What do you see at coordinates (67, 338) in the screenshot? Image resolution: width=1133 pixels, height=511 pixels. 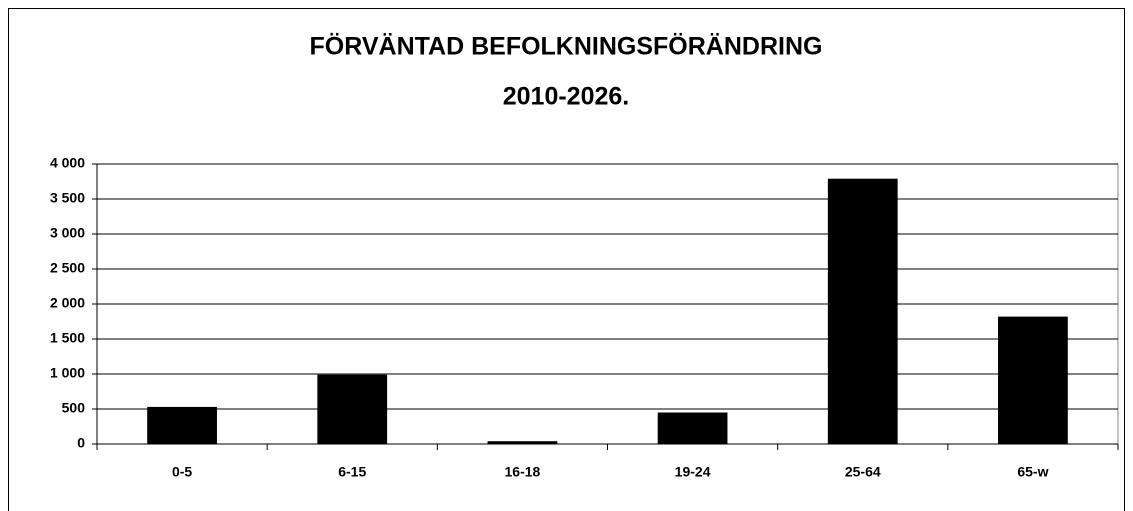 I see `y-tick-label: 1 500` at bounding box center [67, 338].